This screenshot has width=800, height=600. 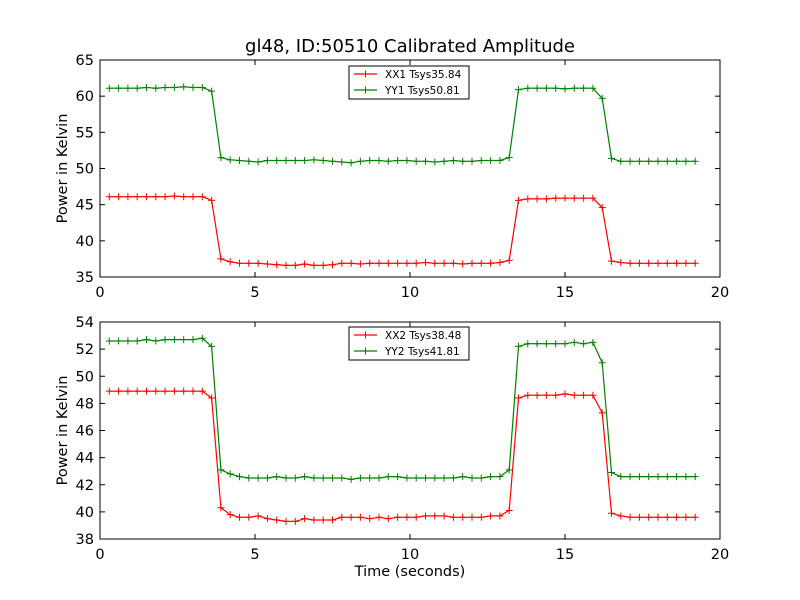 What do you see at coordinates (85, 206) in the screenshot?
I see `y-tick-label: 45` at bounding box center [85, 206].